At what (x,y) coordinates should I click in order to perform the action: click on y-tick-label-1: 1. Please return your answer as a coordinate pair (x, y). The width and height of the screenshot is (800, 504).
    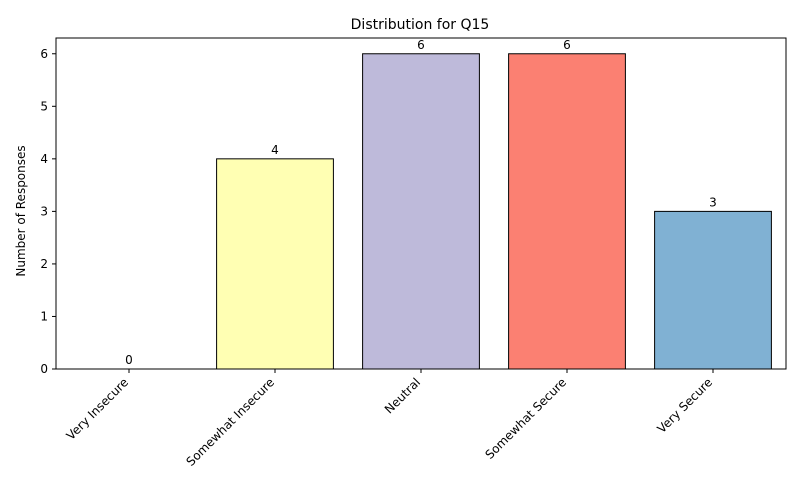
    Looking at the image, I should click on (44, 316).